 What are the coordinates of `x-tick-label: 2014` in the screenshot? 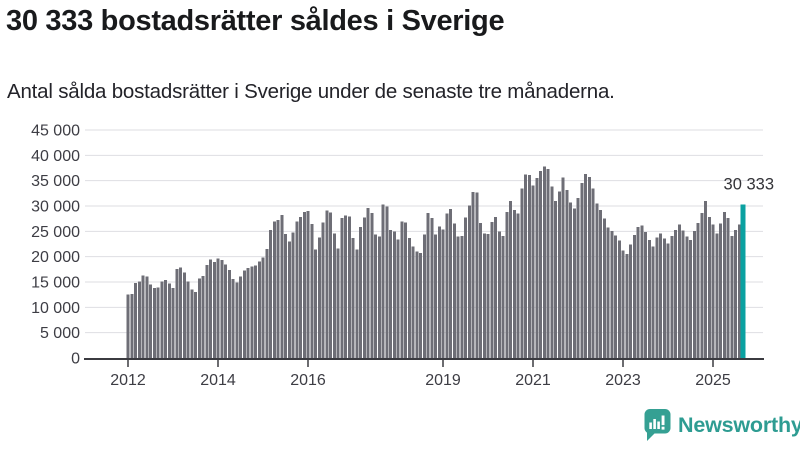 It's located at (218, 380).